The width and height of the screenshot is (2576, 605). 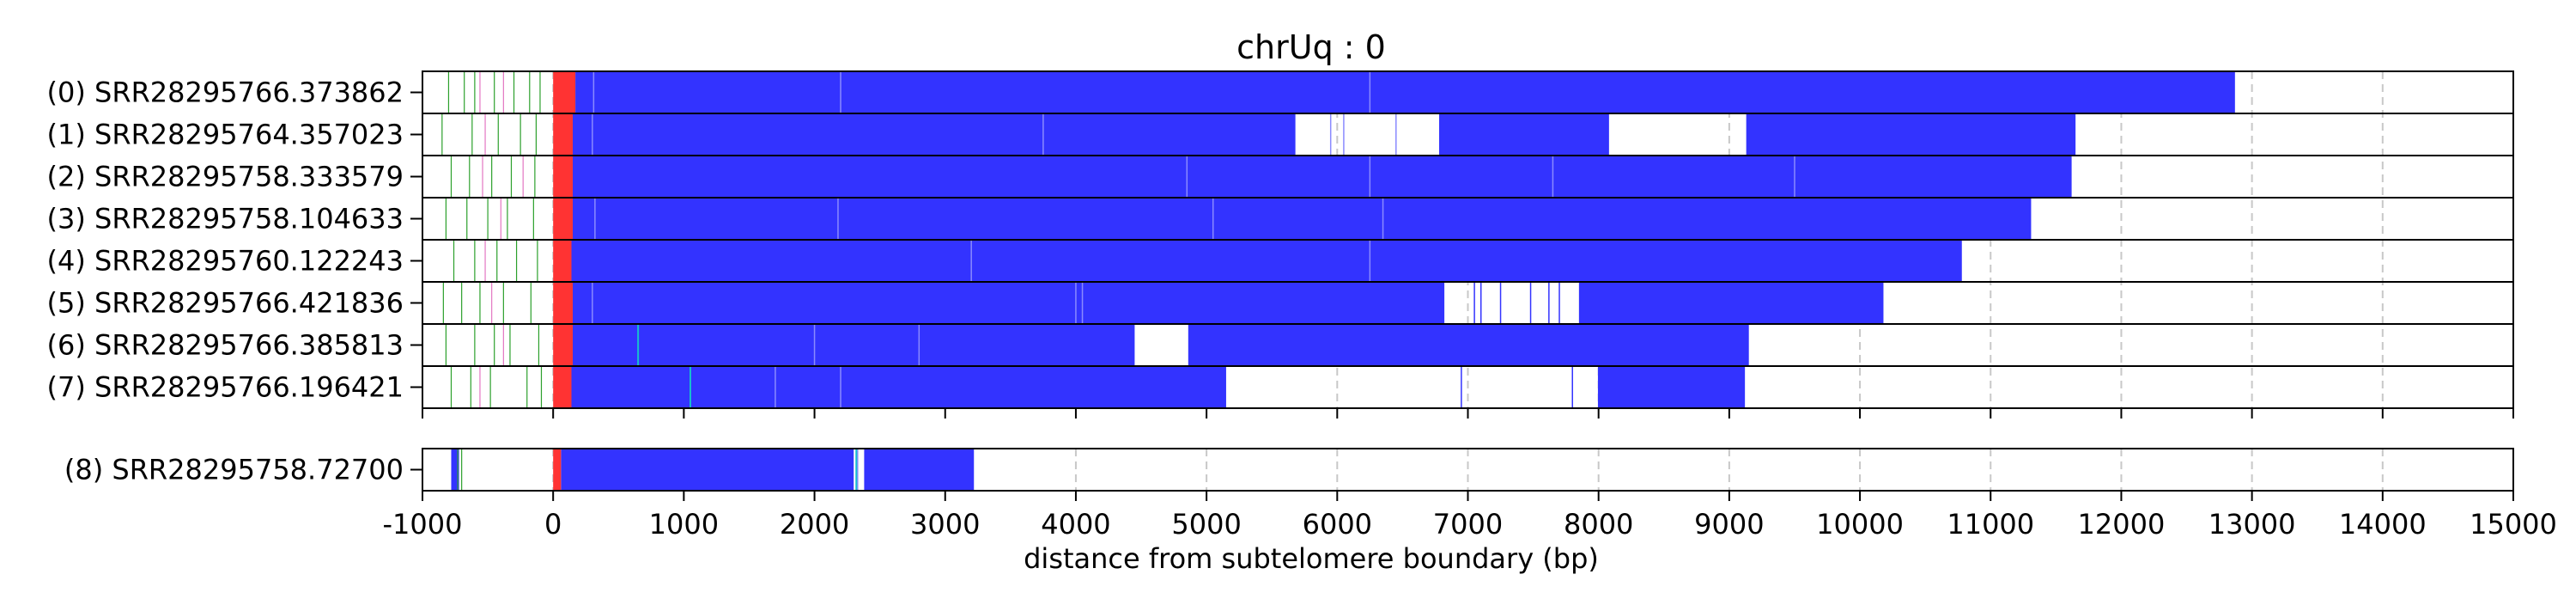 What do you see at coordinates (226, 92) in the screenshot?
I see `read-label: (0) SRR28295766.373862` at bounding box center [226, 92].